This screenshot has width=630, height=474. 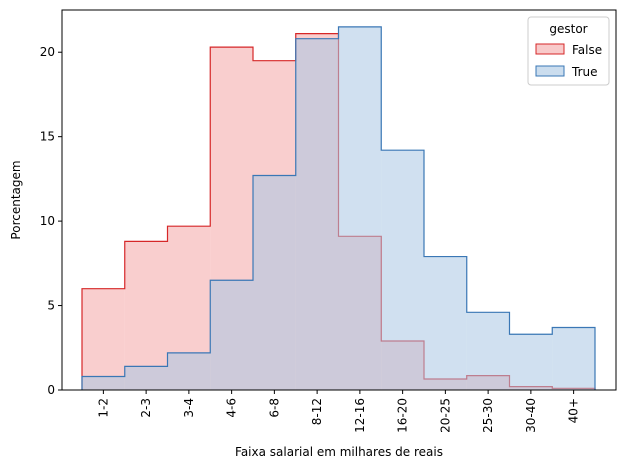 I want to click on y-tick-label: 0, so click(x=51, y=390).